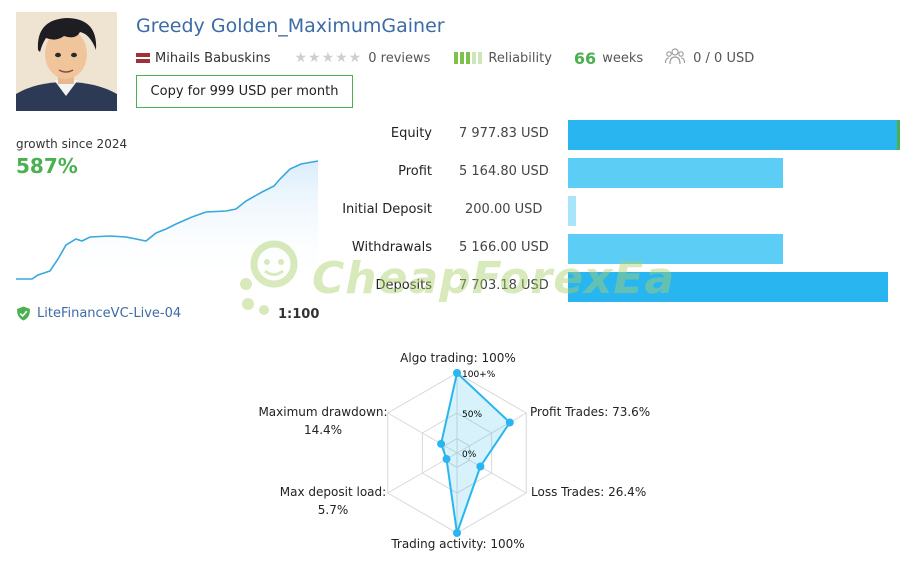 This screenshot has height=569, width=922. I want to click on stat-label-initial-deposit: Initial Deposit, so click(387, 209).